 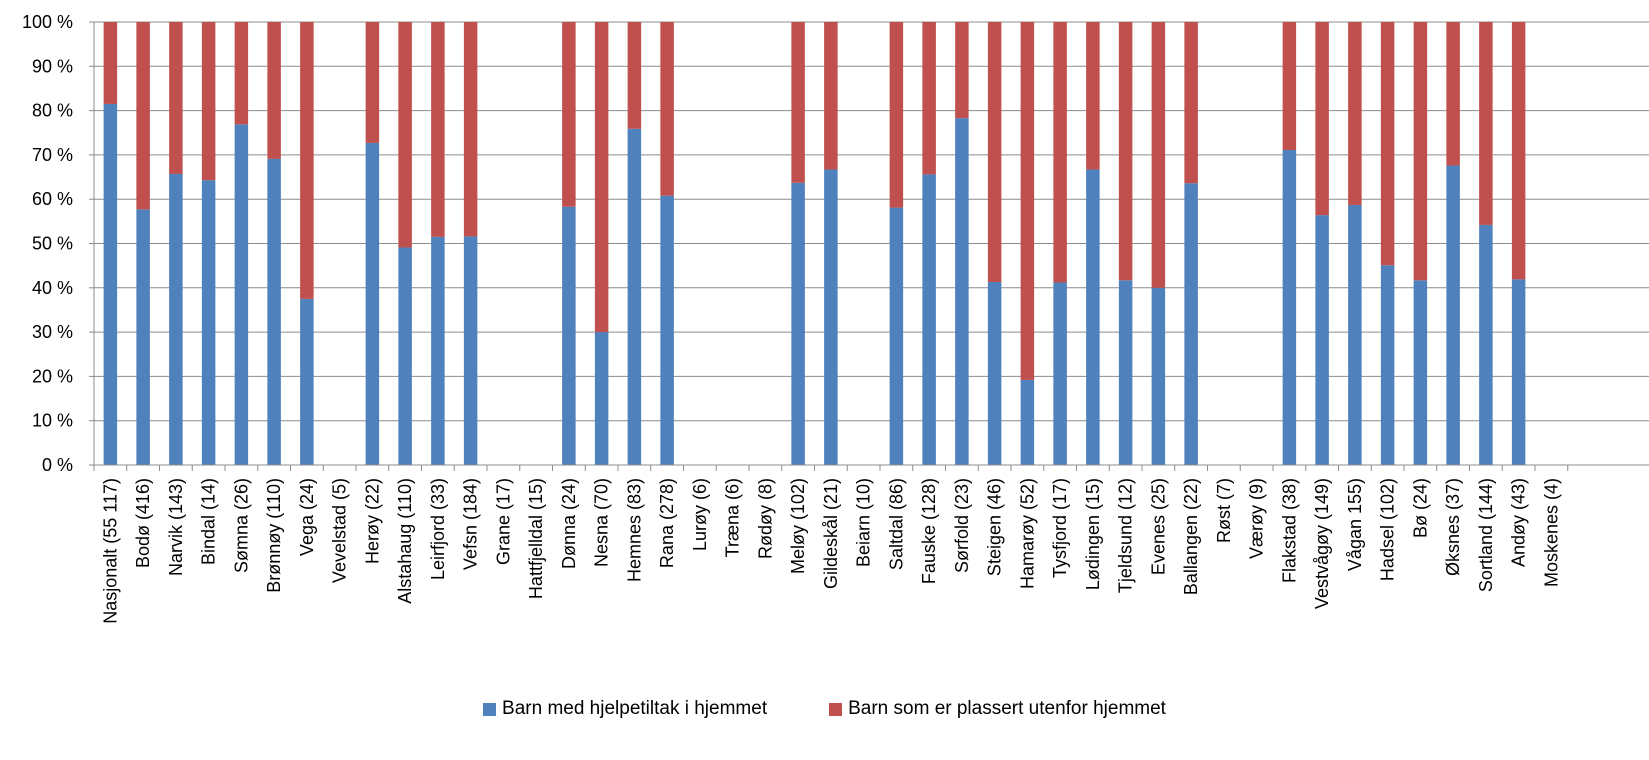 What do you see at coordinates (536, 538) in the screenshot?
I see `x-category-label: Hattfjelldal (15)` at bounding box center [536, 538].